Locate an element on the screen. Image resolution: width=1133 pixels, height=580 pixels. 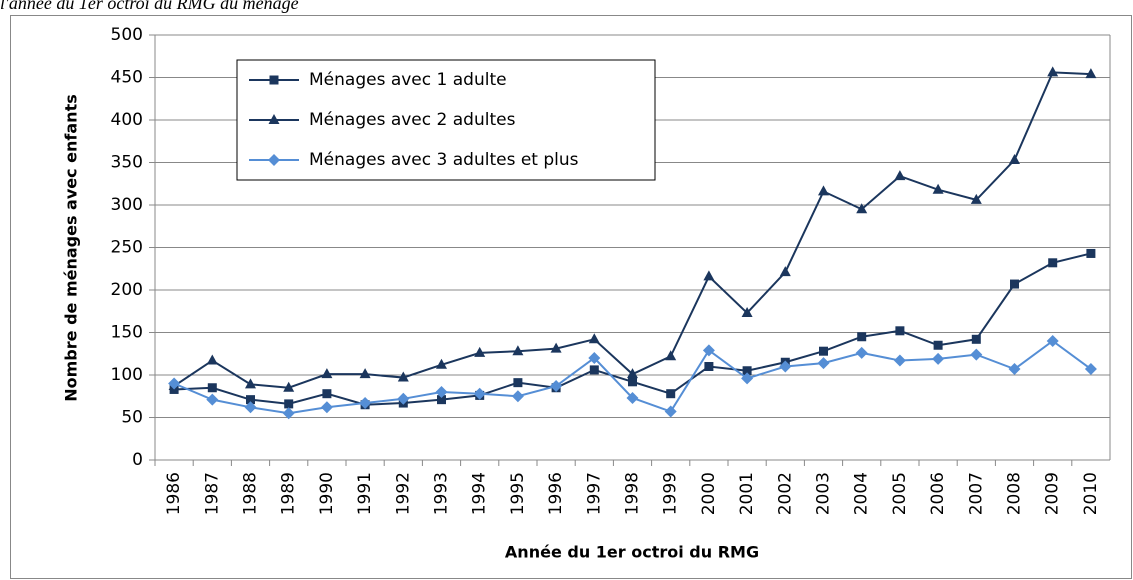
x-tick-label: 2001 is located at coordinates (747, 493).